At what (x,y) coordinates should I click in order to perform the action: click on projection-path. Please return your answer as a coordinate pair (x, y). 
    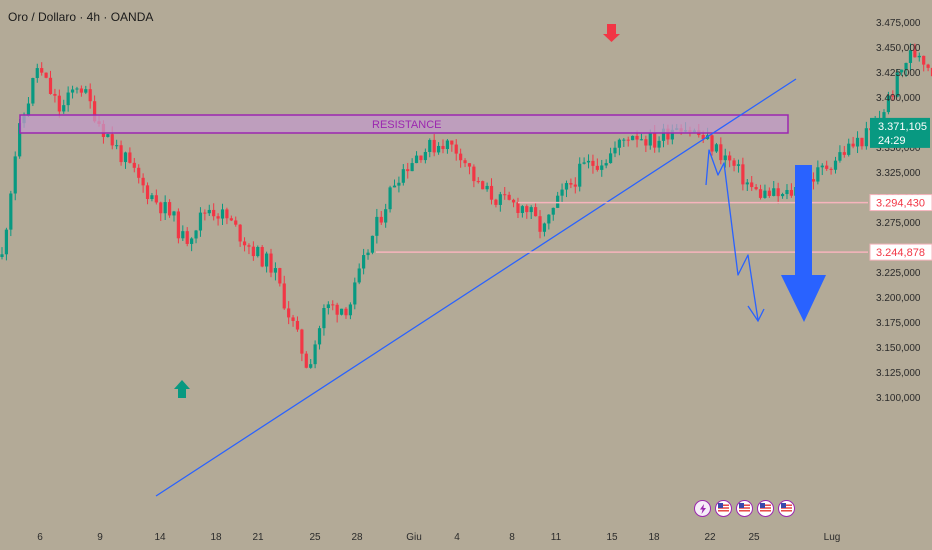
    Looking at the image, I should click on (732, 235).